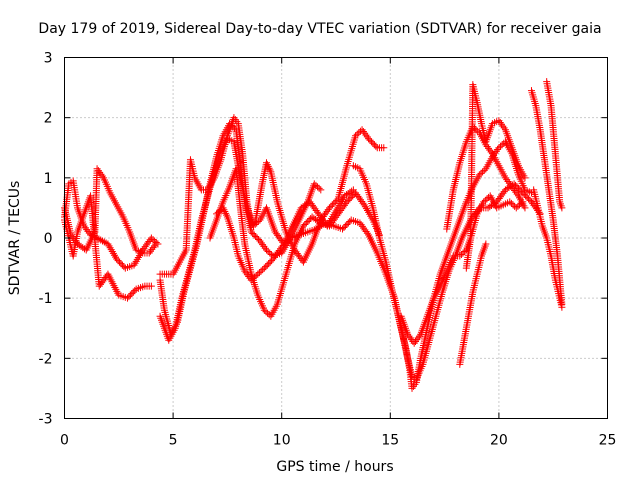 This screenshot has height=480, width=640. What do you see at coordinates (173, 441) in the screenshot?
I see `x-tick-label: 5` at bounding box center [173, 441].